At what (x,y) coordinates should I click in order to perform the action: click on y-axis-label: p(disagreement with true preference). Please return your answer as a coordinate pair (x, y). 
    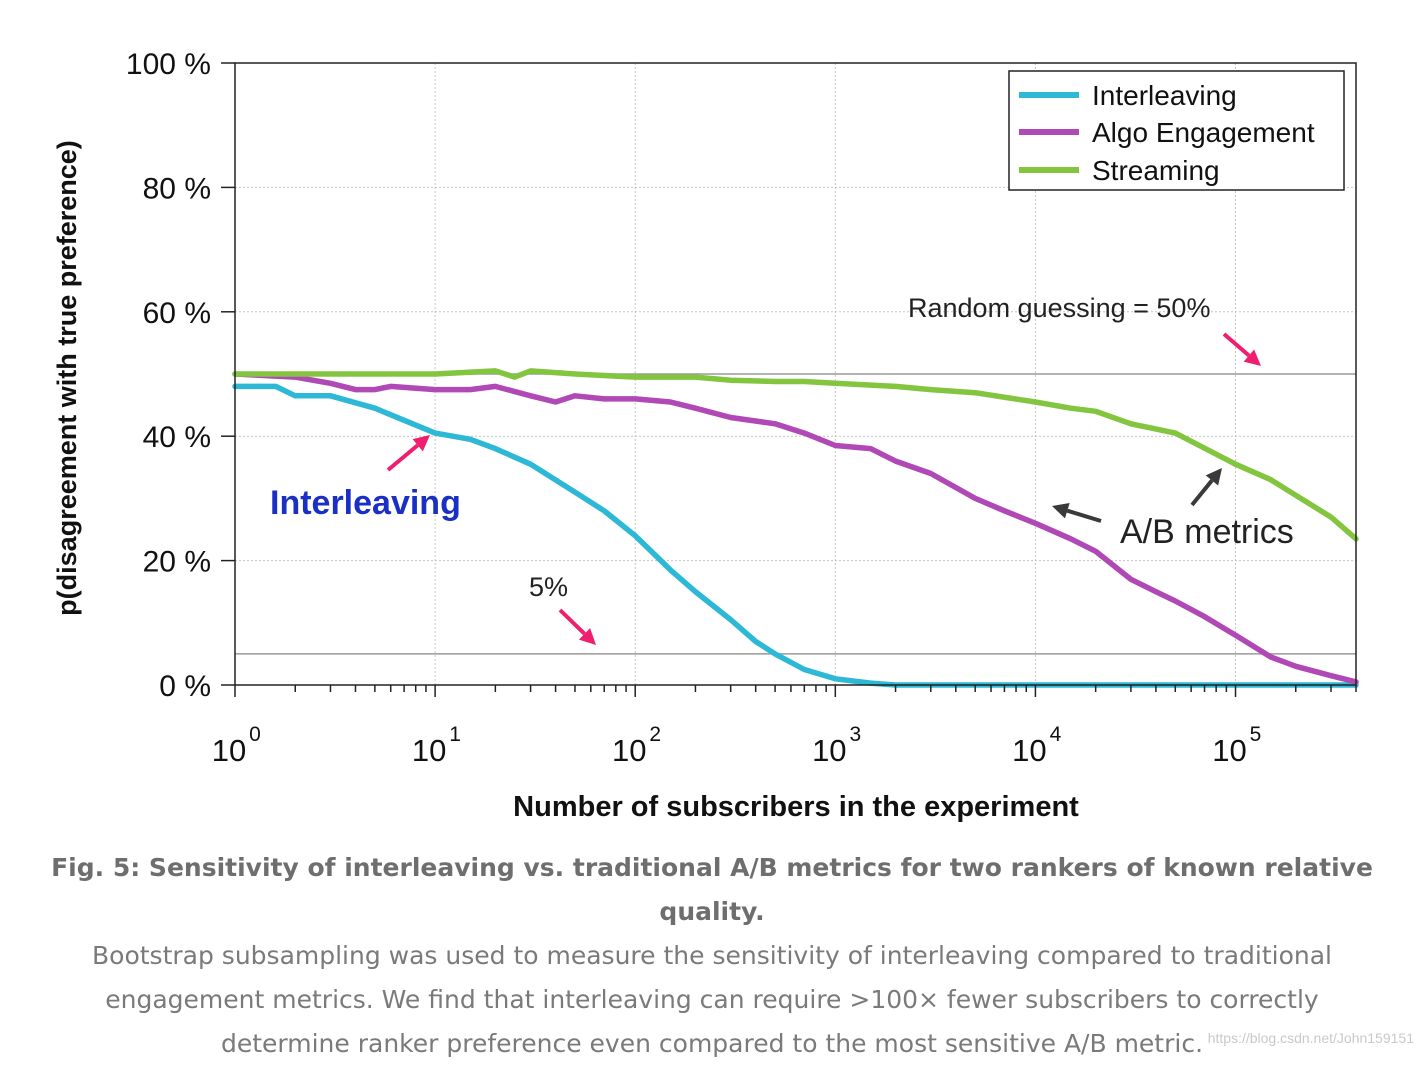
    Looking at the image, I should click on (67, 378).